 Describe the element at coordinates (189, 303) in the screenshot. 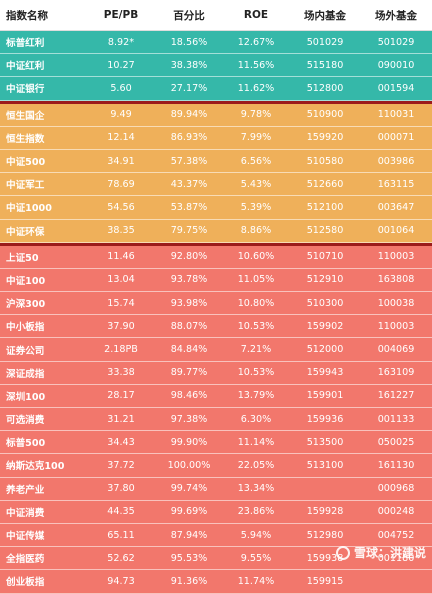

I see `cell-percentile: 93.98%` at that location.